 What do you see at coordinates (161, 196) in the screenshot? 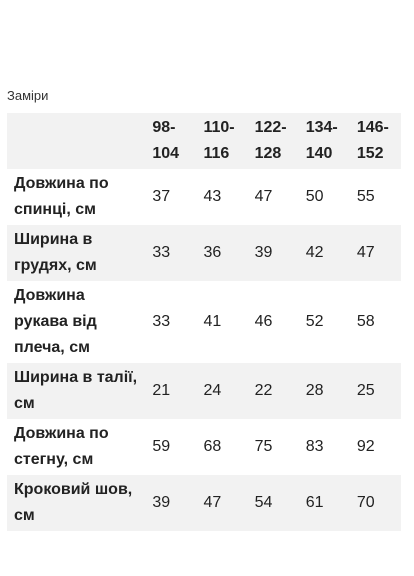
I see `table-cell: 37` at bounding box center [161, 196].